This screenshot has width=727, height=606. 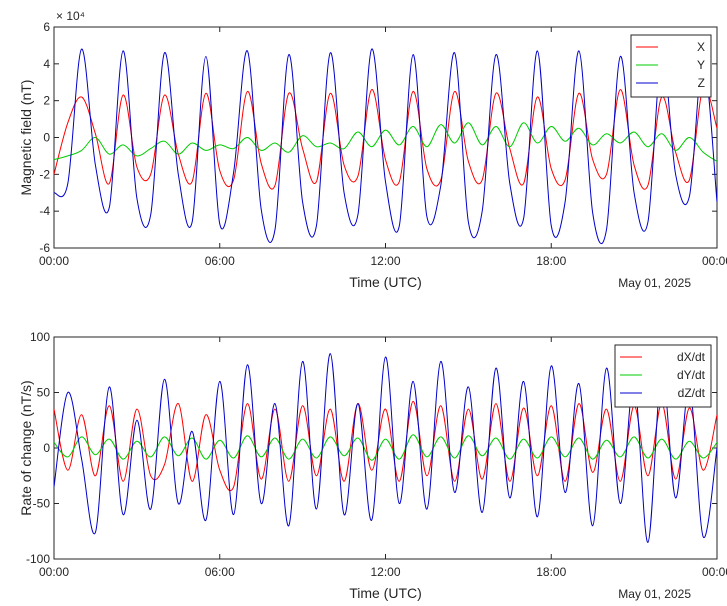 What do you see at coordinates (701, 65) in the screenshot?
I see `legend-label: Y` at bounding box center [701, 65].